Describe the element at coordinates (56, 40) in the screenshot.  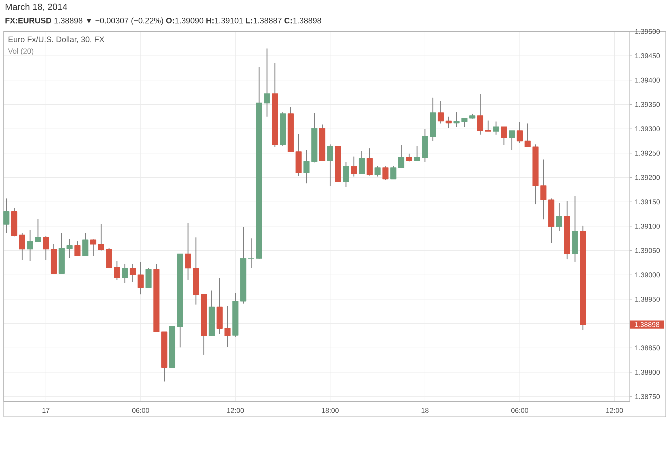
I see `annotation: Euro Fx/U.S. Dollar, 30, FX` at that location.